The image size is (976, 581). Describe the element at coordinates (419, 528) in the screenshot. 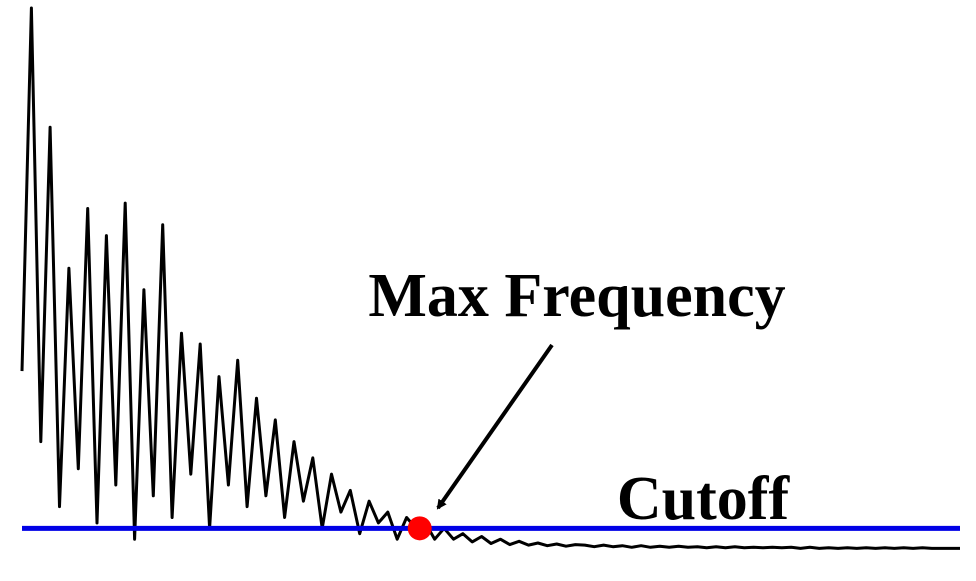

I see `max-frequency-point` at that location.